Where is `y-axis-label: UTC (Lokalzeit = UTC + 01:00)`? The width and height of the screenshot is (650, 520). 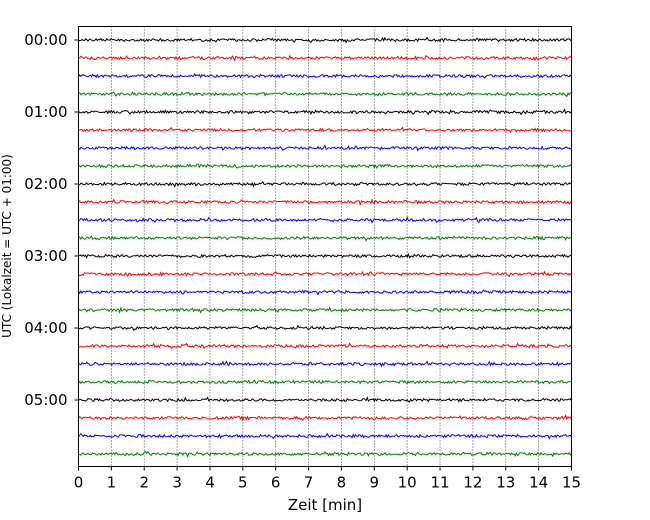 y-axis-label: UTC (Lokalzeit = UTC + 01:00) is located at coordinates (7, 246).